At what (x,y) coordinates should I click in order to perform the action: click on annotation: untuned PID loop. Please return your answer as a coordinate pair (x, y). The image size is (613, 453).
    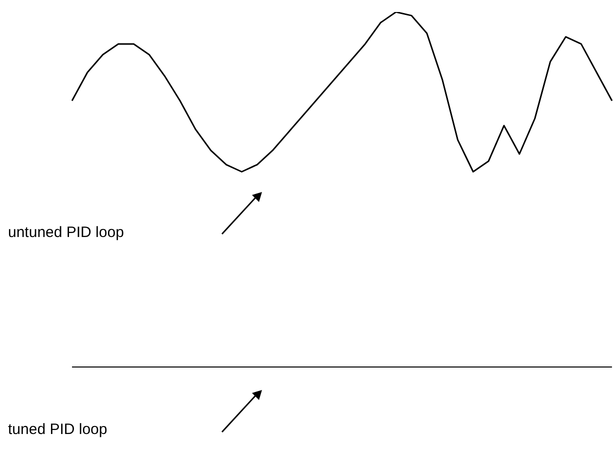
    Looking at the image, I should click on (66, 232).